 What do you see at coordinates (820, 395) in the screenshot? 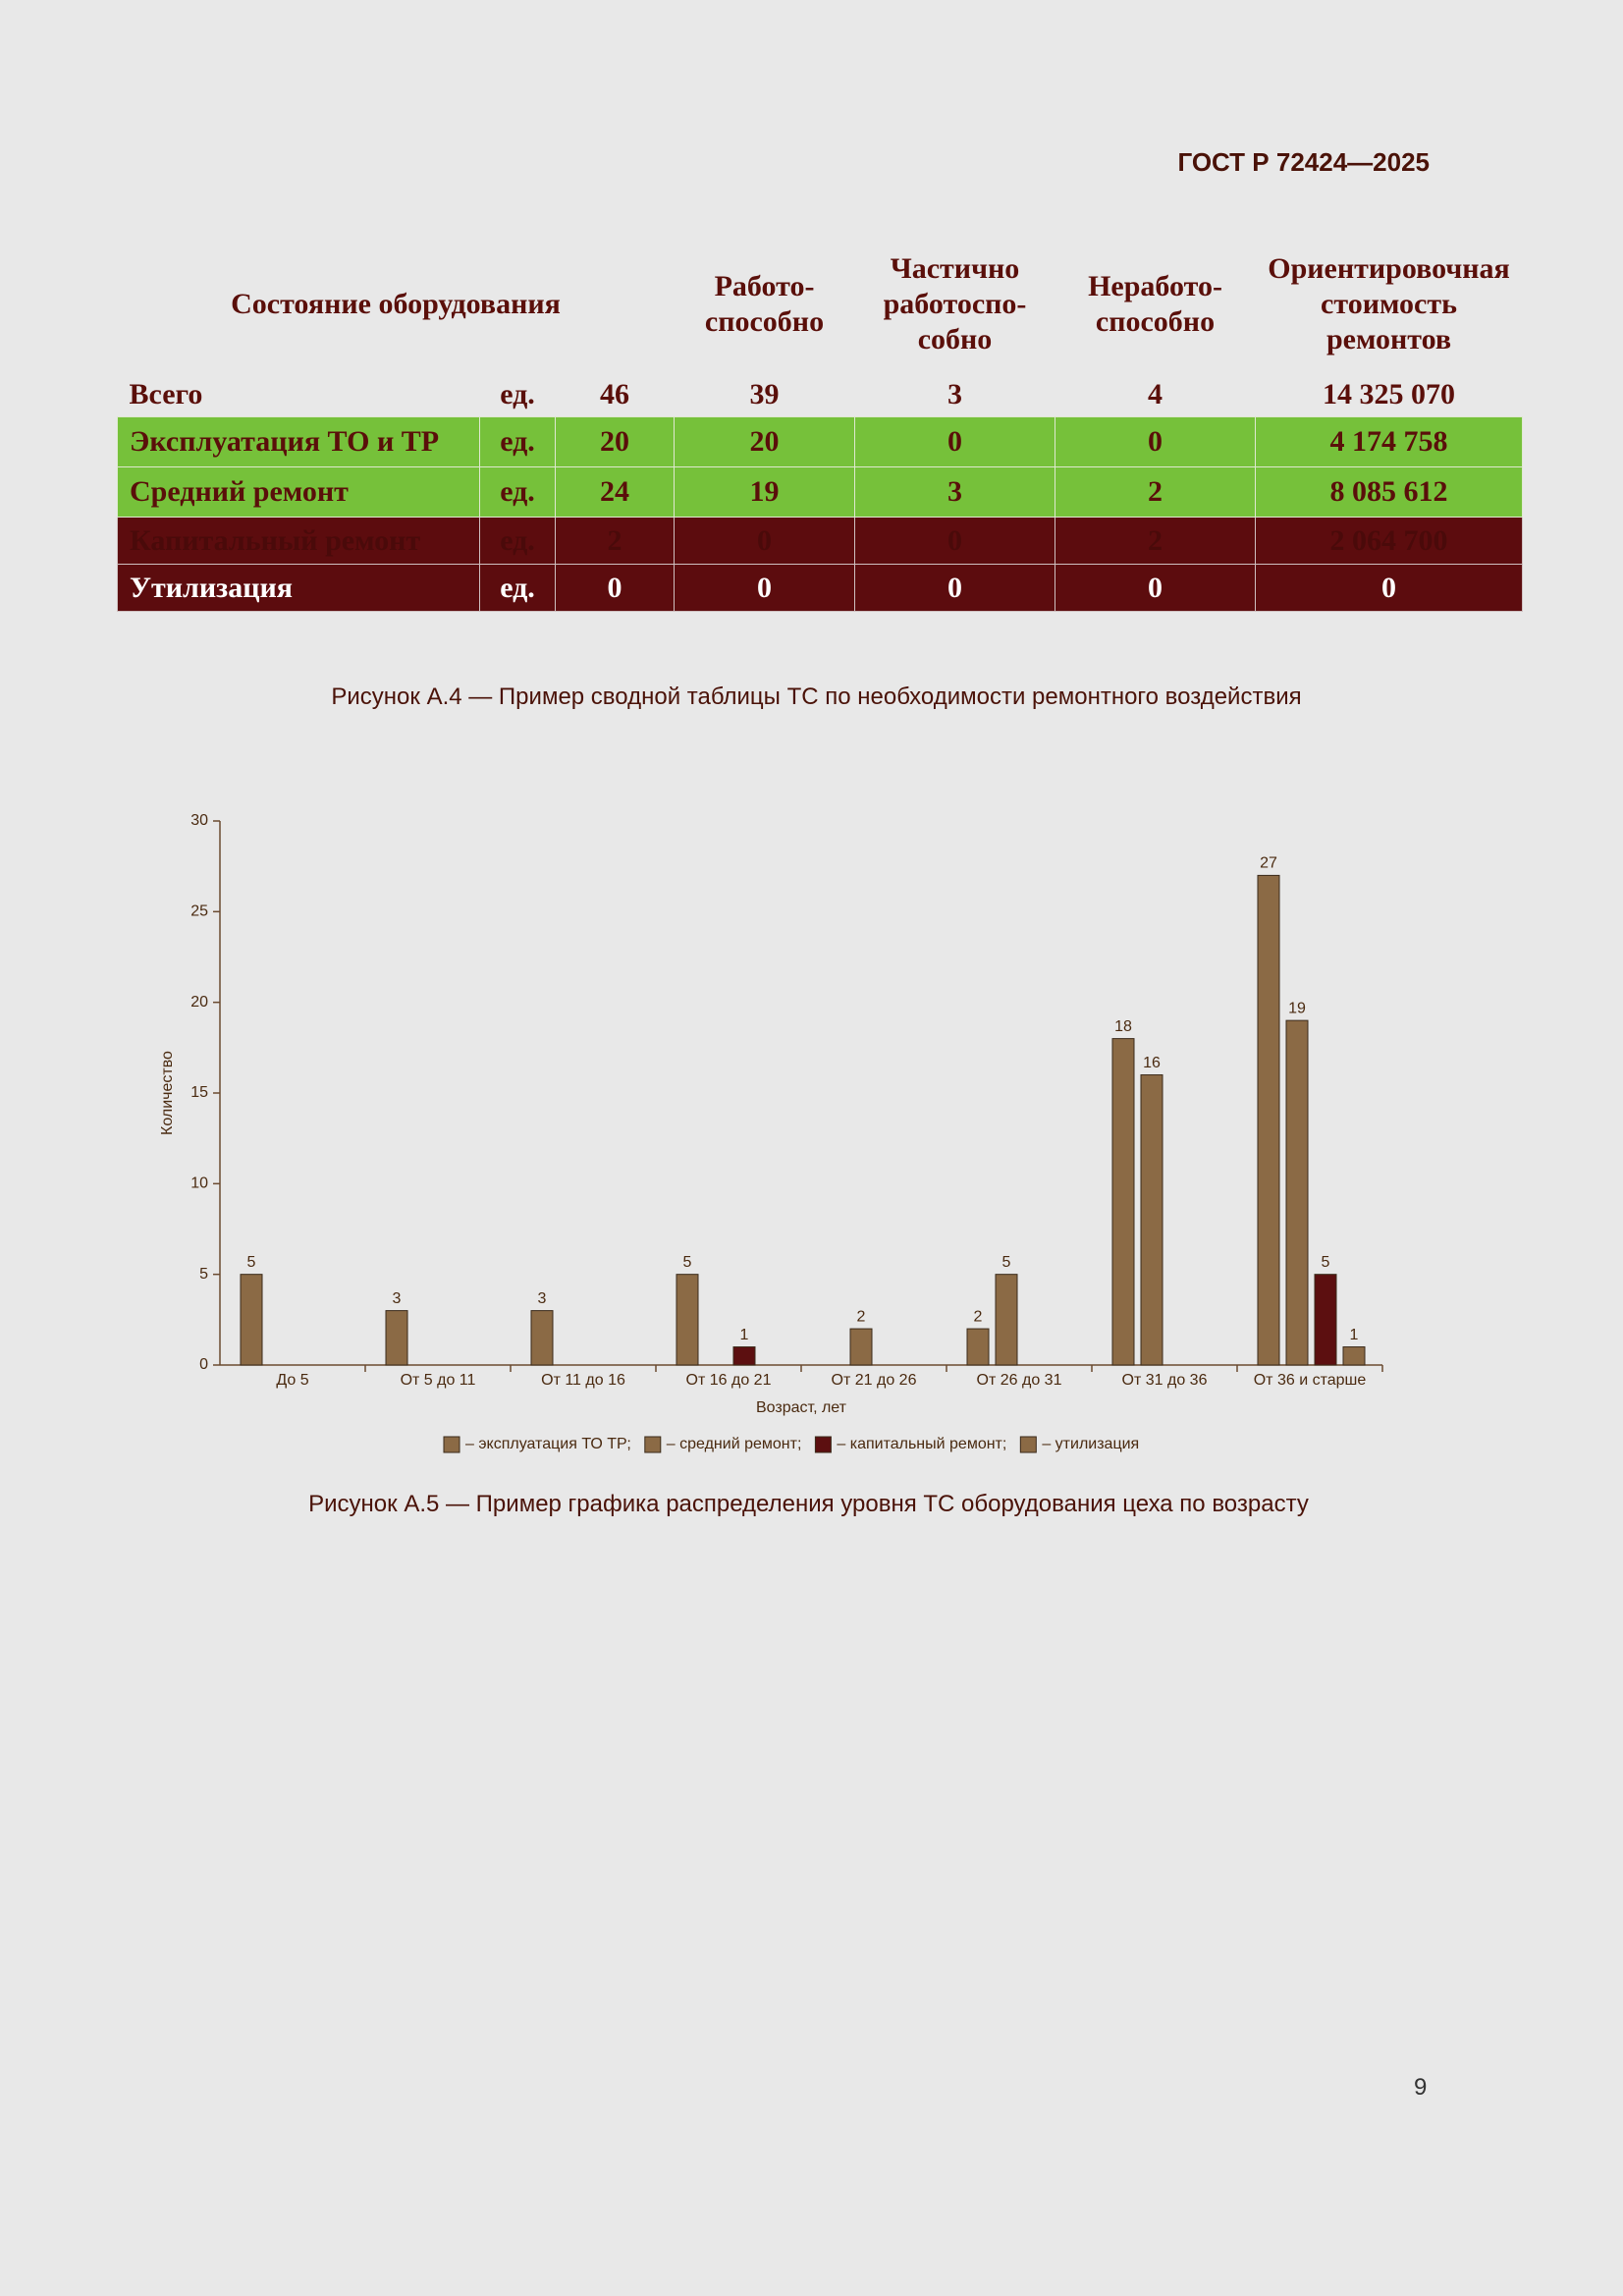
I see `table-row: Всего ед. 46 39 3 4 14 325 070` at bounding box center [820, 395].